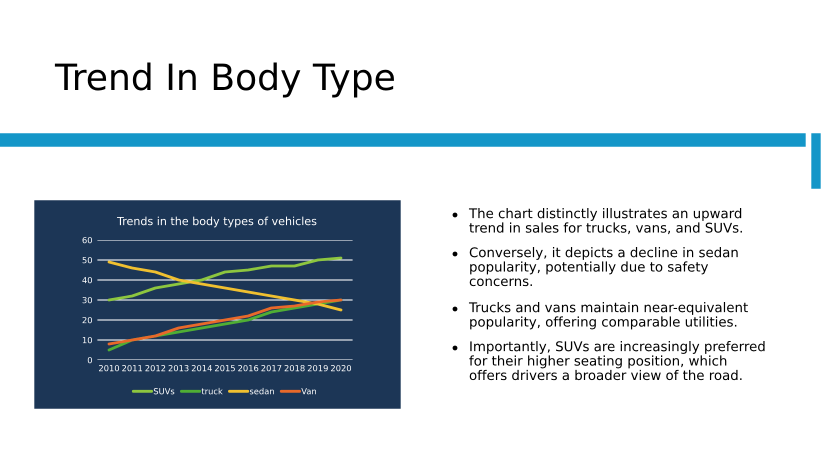  Describe the element at coordinates (225, 368) in the screenshot. I see `x-tick-label: 2015` at that location.